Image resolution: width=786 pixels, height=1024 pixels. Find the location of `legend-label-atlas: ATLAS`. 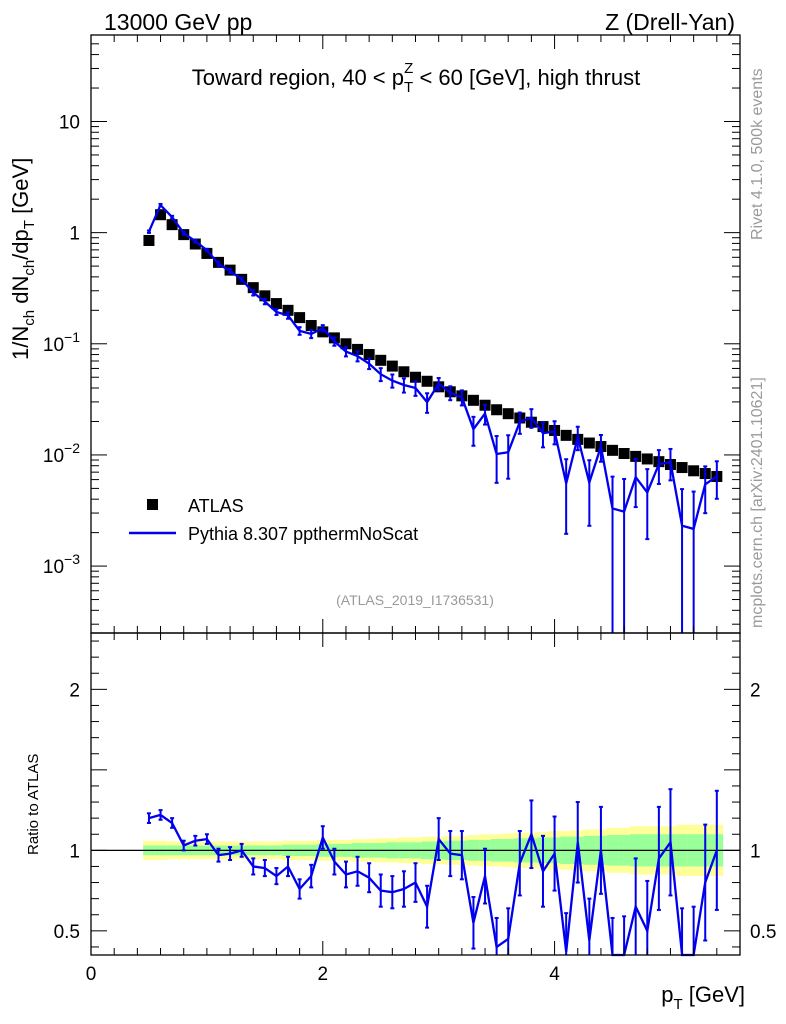

legend-label-atlas: ATLAS is located at coordinates (216, 506).